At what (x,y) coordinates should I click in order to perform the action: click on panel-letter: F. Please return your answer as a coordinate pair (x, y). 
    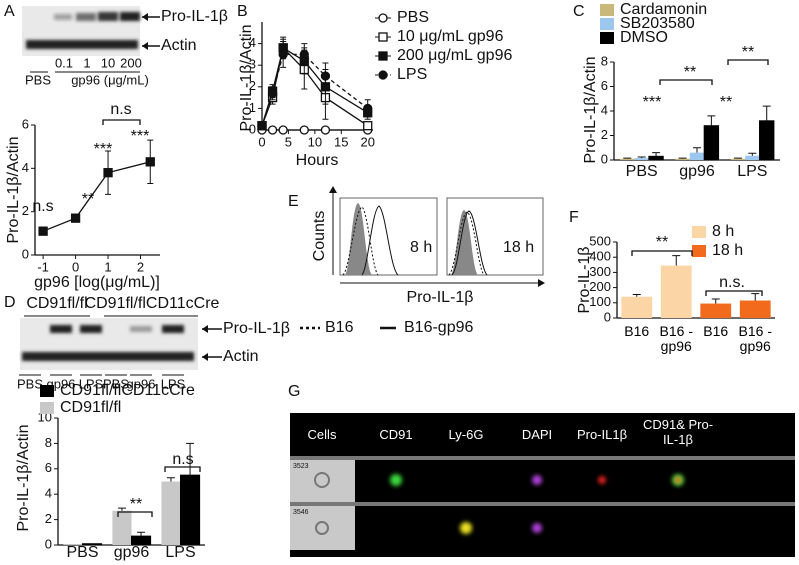
    Looking at the image, I should click on (574, 217).